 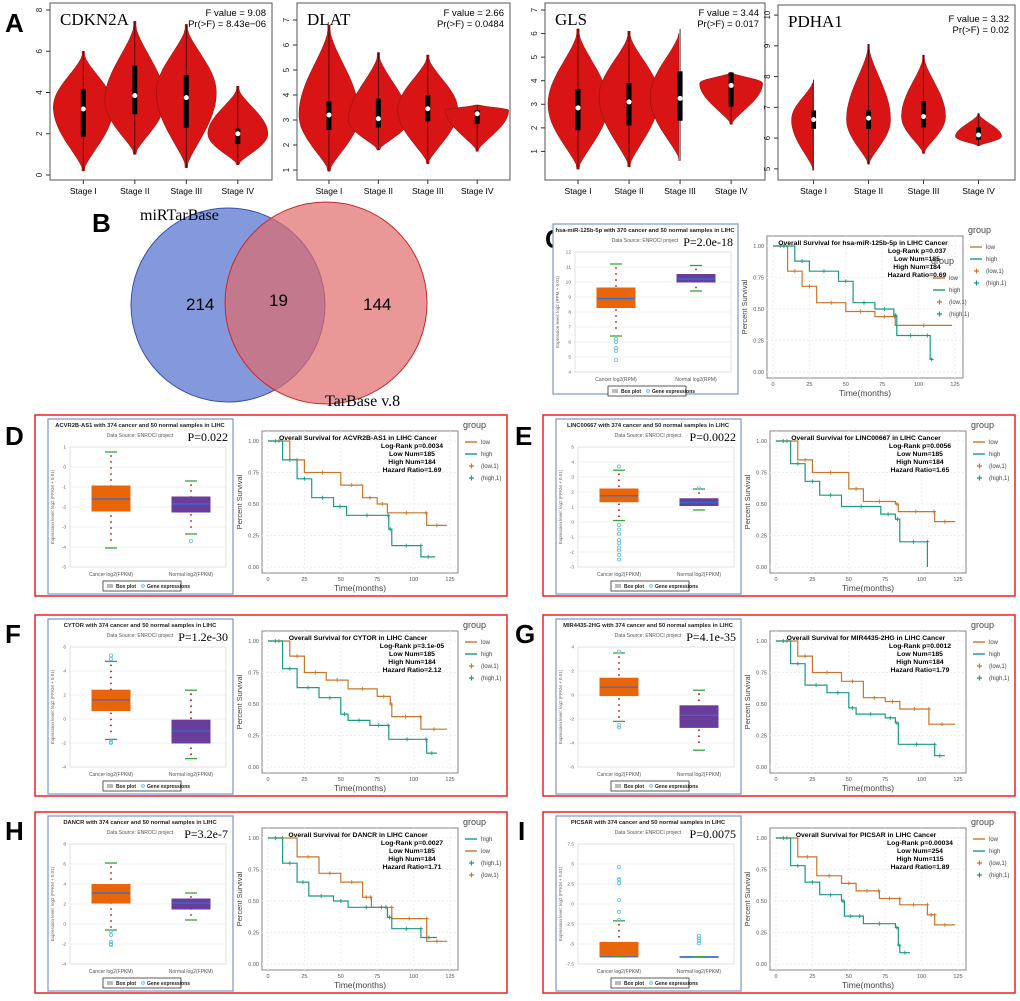 What do you see at coordinates (572, 568) in the screenshot?
I see `y-tick-label: -3` at bounding box center [572, 568].